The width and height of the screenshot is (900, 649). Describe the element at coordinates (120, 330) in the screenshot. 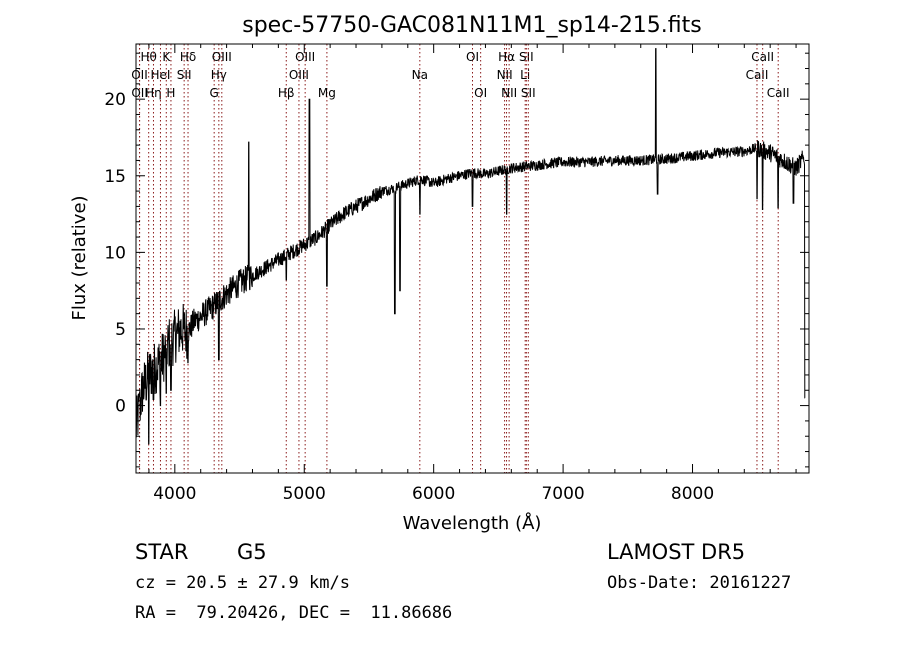

I see `y-tick-label: 5` at that location.